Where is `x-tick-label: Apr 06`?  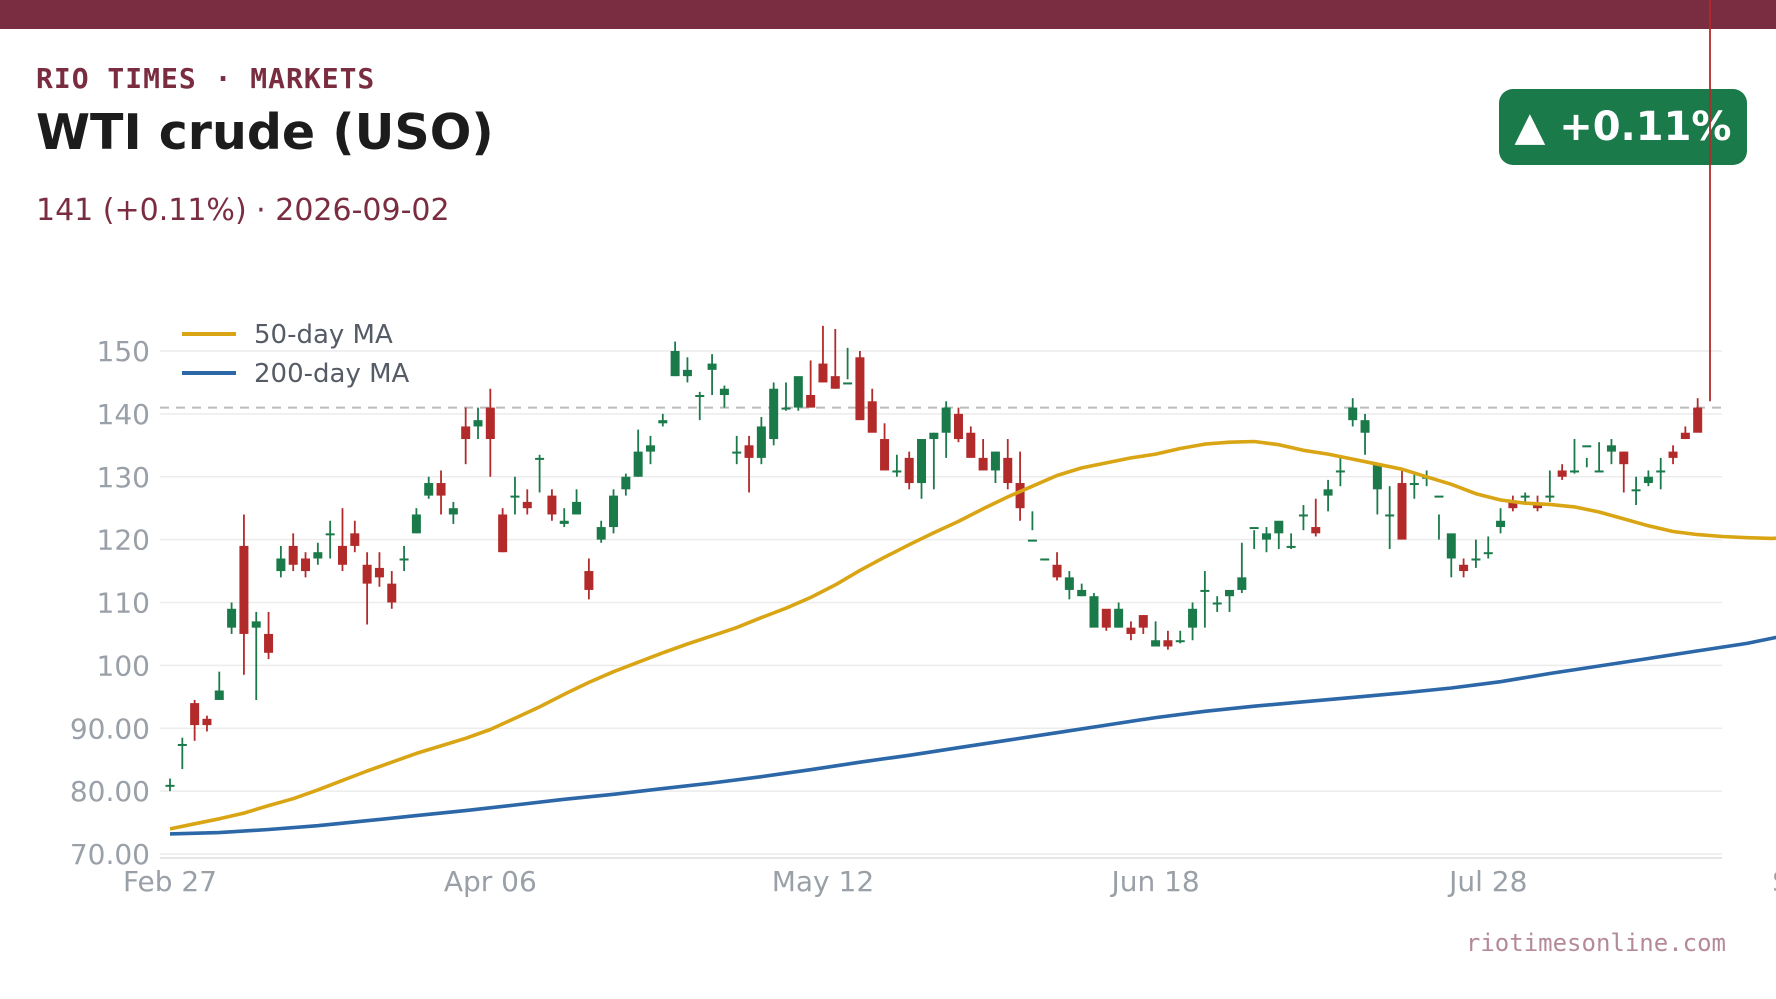 x-tick-label: Apr 06 is located at coordinates (490, 881).